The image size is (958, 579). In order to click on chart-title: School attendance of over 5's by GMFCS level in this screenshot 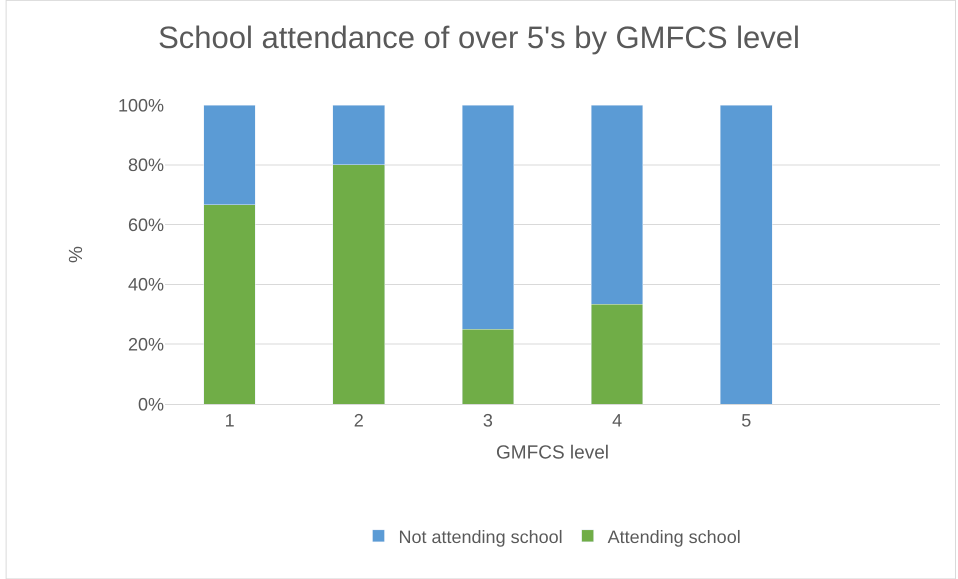, I will do `click(479, 37)`.